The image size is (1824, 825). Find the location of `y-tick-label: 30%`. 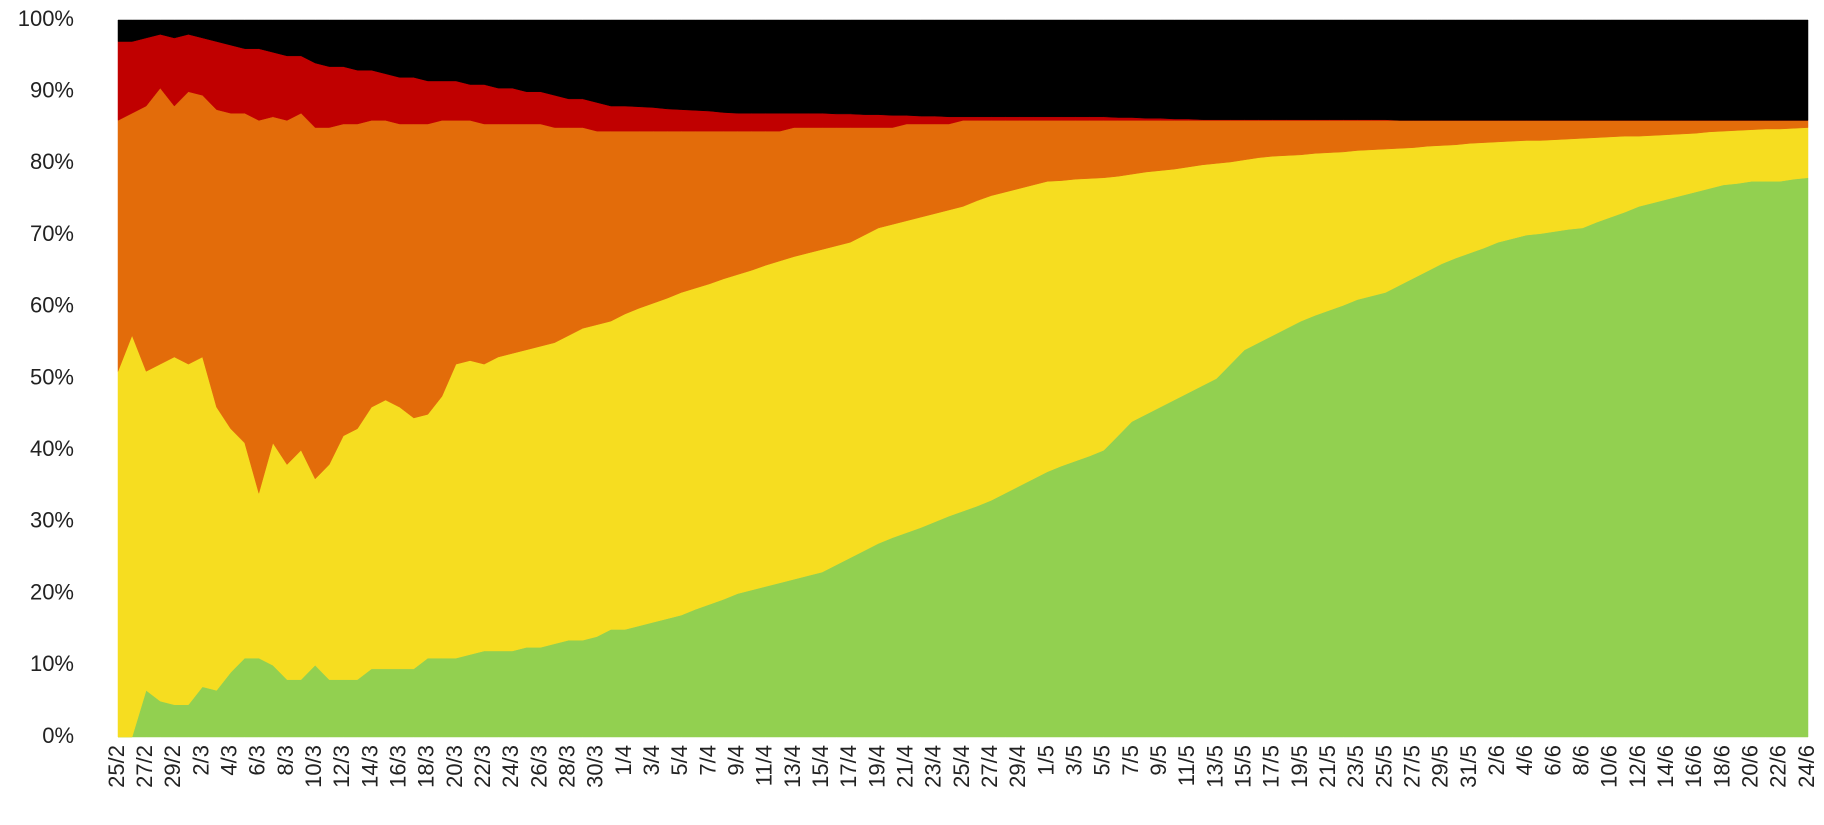

y-tick-label: 30% is located at coordinates (52, 520).